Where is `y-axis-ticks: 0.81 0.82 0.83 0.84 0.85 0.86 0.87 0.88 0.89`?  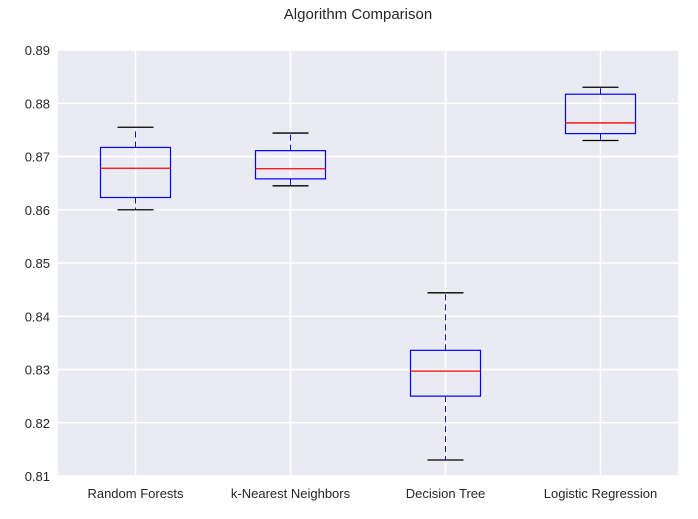
y-axis-ticks: 0.81 0.82 0.83 0.84 0.85 0.86 0.87 0.88 0.89 is located at coordinates (37, 263).